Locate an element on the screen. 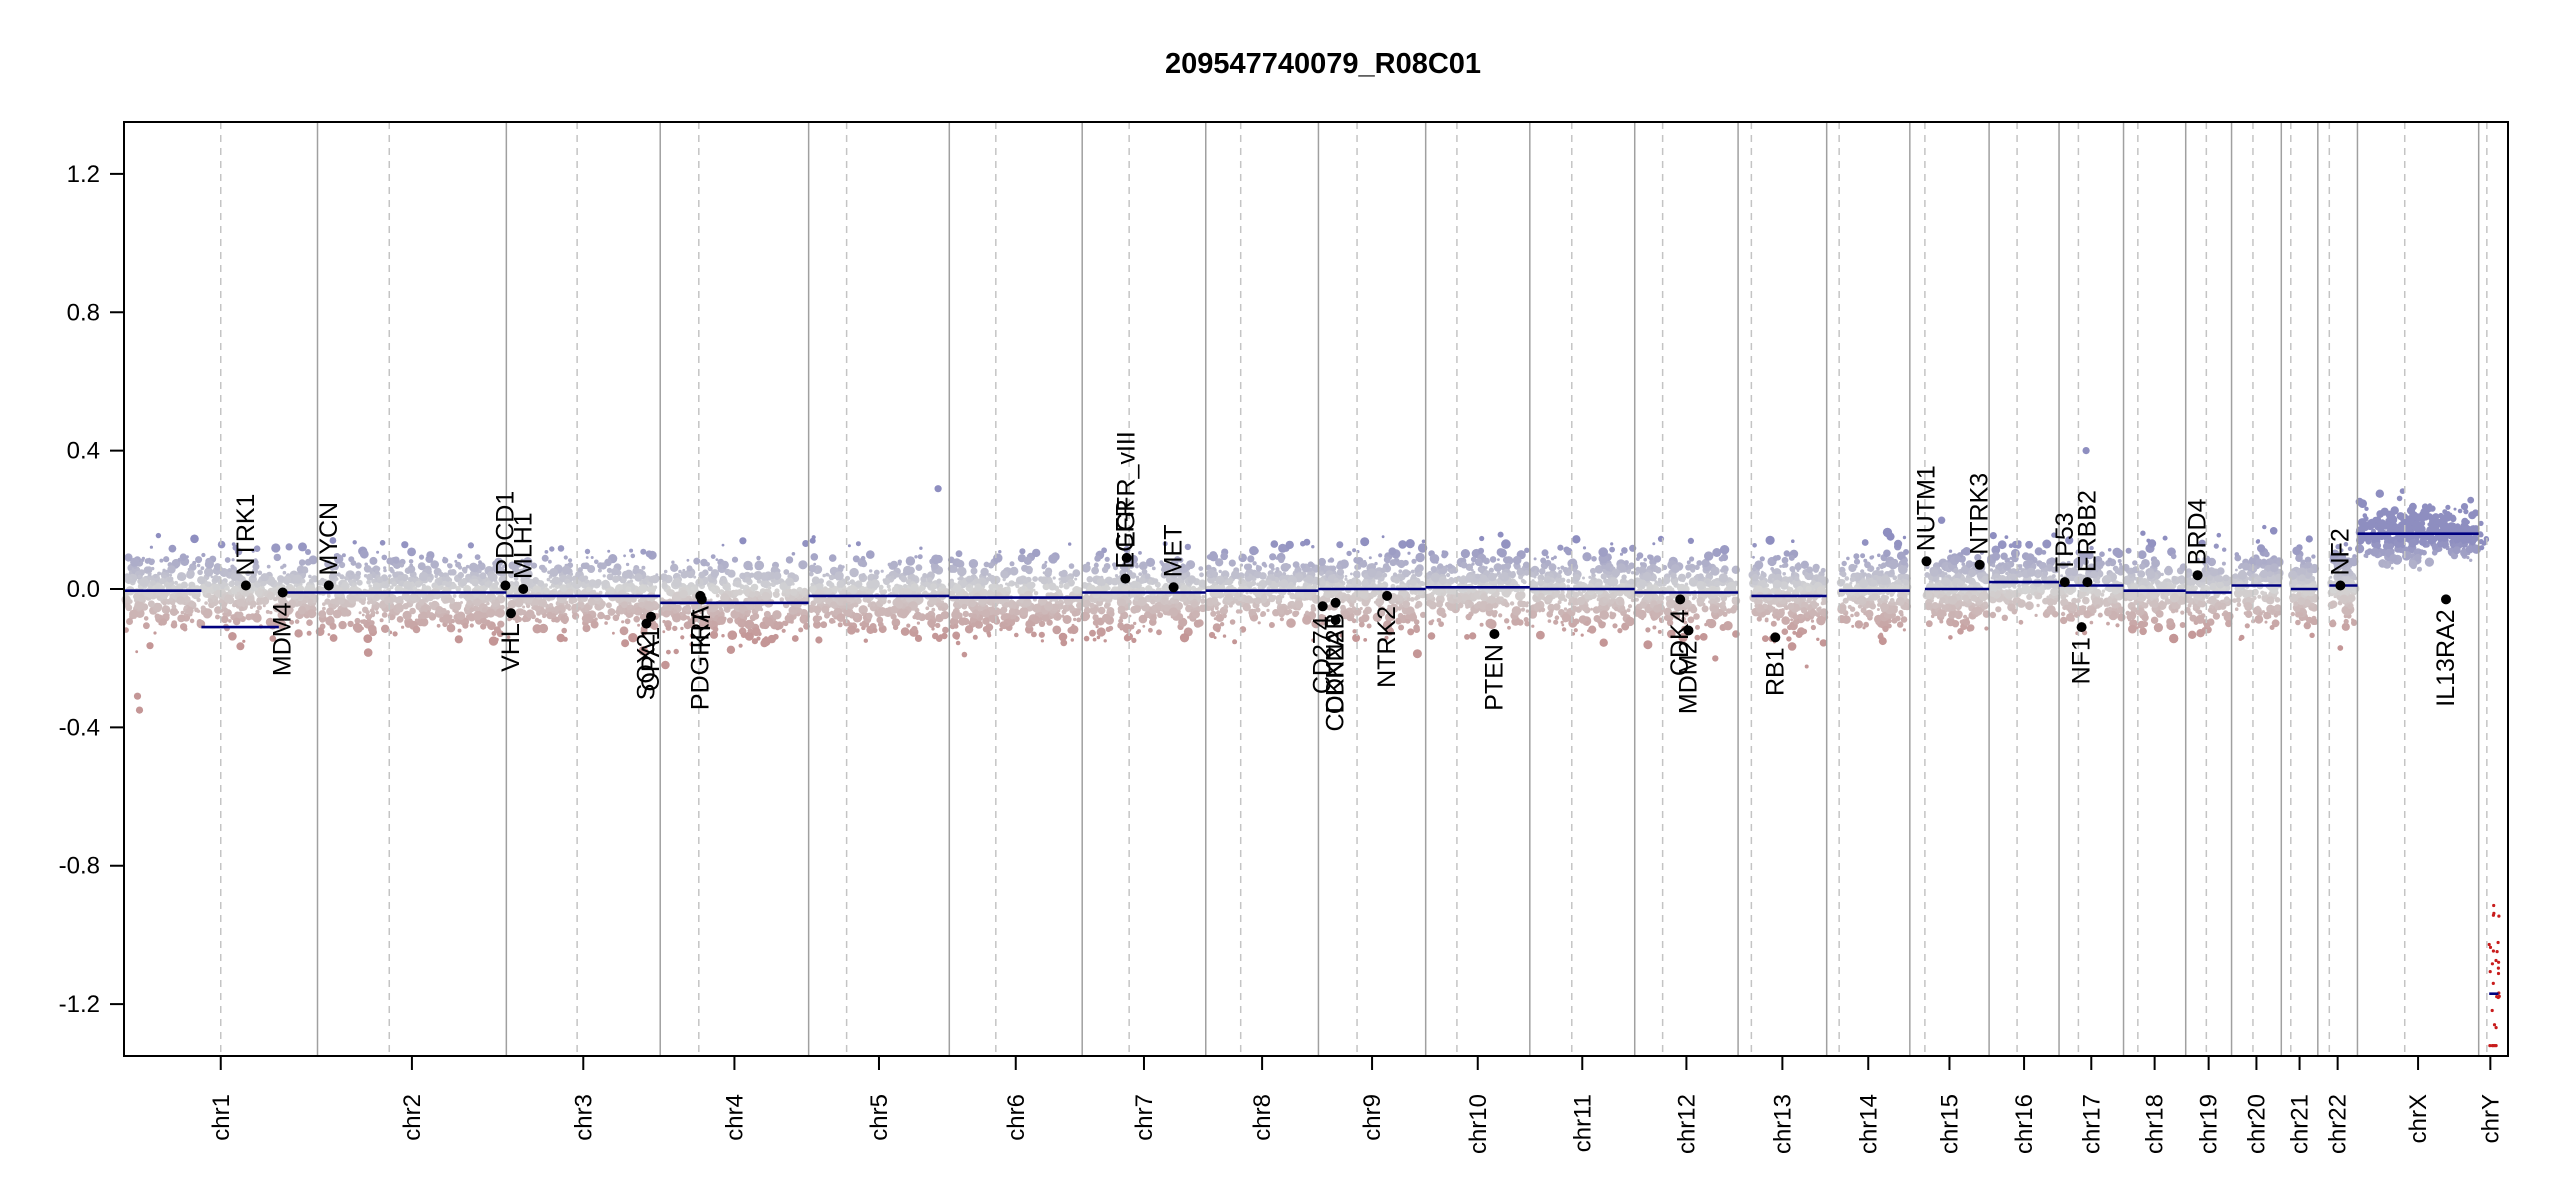  probe-points-chr10 is located at coordinates (1477, 585).